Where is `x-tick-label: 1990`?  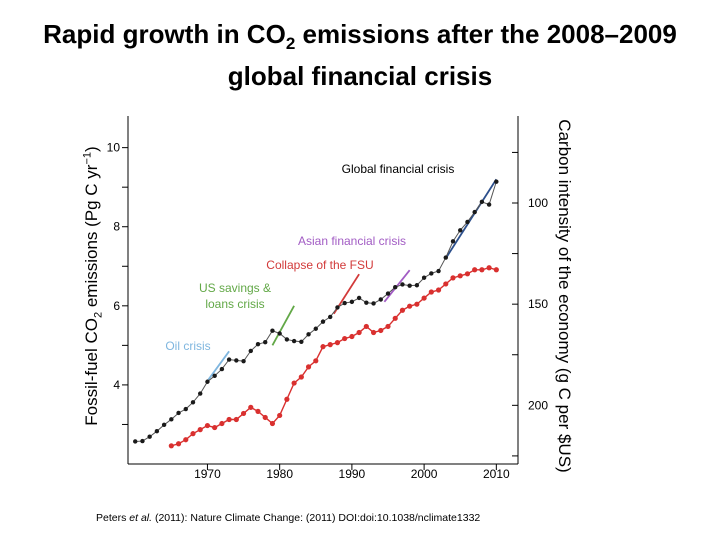 x-tick-label: 1990 is located at coordinates (352, 474).